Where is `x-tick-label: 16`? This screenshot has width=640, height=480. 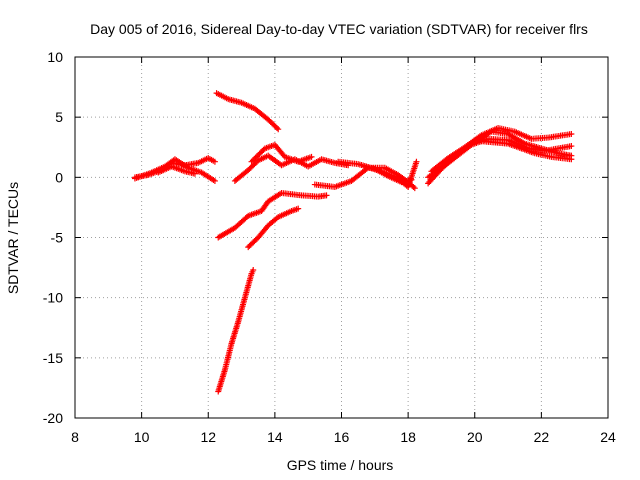 x-tick-label: 16 is located at coordinates (342, 437).